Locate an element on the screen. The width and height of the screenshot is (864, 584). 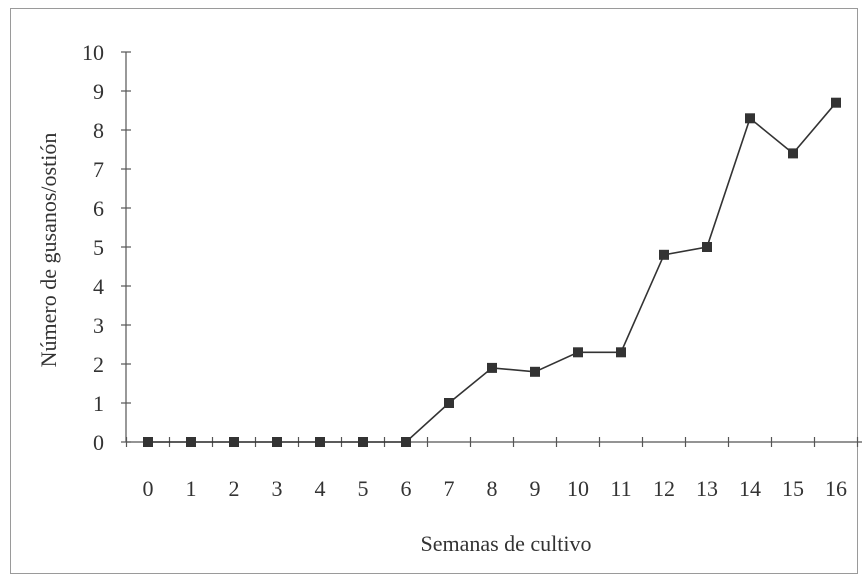
x-tick-label: 12 is located at coordinates (664, 488).